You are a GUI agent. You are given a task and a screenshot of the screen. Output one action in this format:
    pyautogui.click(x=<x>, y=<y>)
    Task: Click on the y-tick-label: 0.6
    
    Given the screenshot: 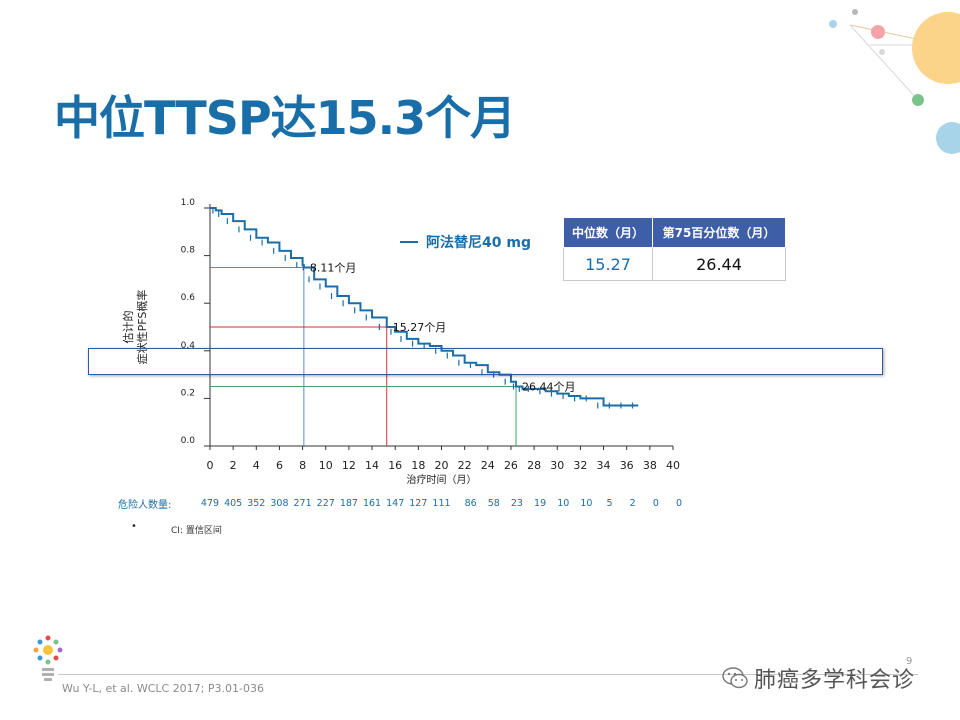 What is the action you would take?
    pyautogui.click(x=188, y=298)
    